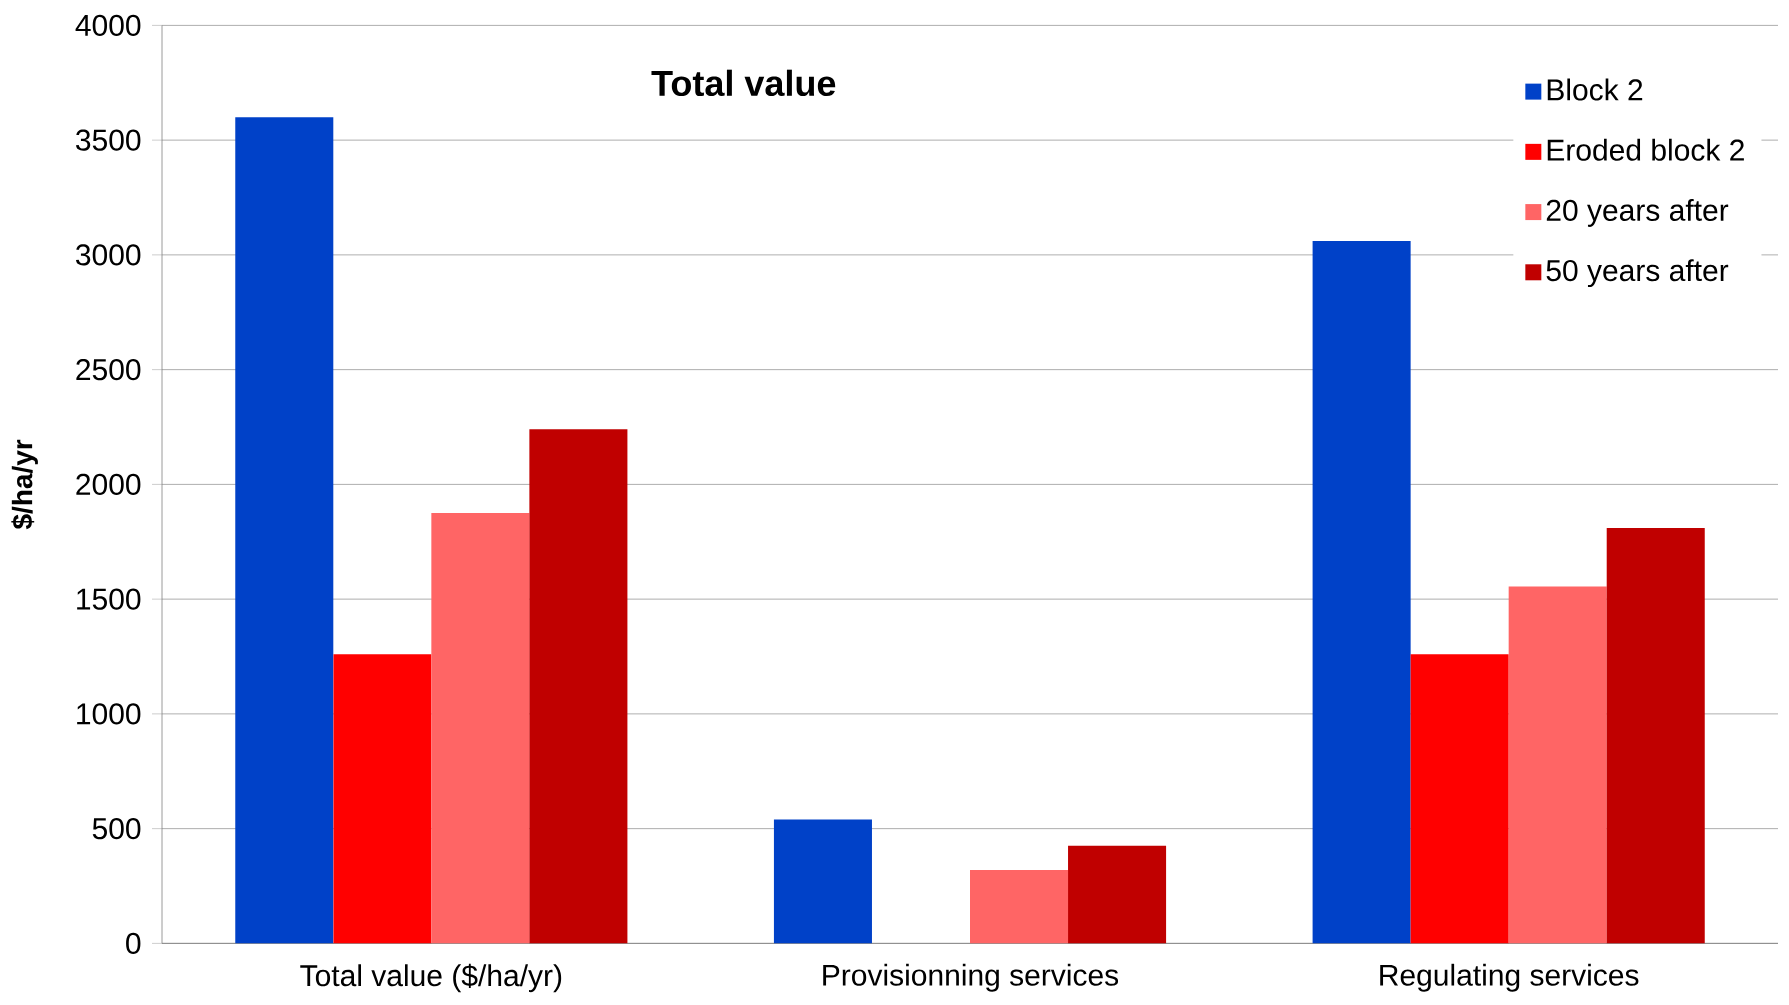 This screenshot has width=1789, height=1005. What do you see at coordinates (109, 714) in the screenshot?
I see `y-tick-label: 1000` at bounding box center [109, 714].